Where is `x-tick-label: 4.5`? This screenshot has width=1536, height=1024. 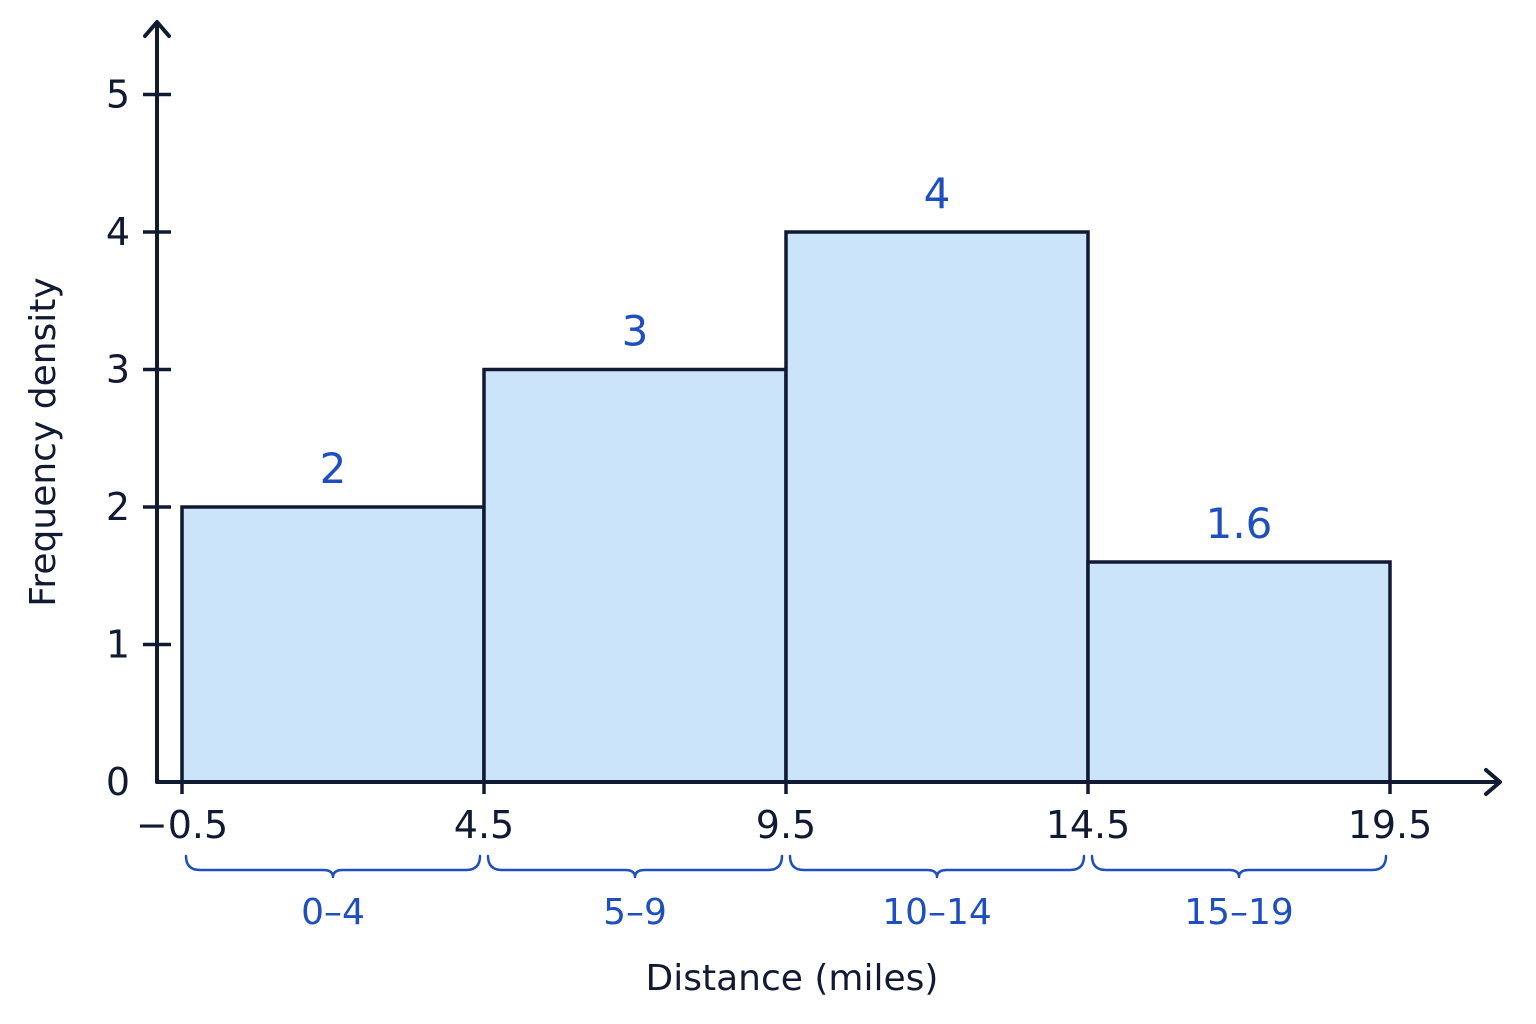 x-tick-label: 4.5 is located at coordinates (484, 825).